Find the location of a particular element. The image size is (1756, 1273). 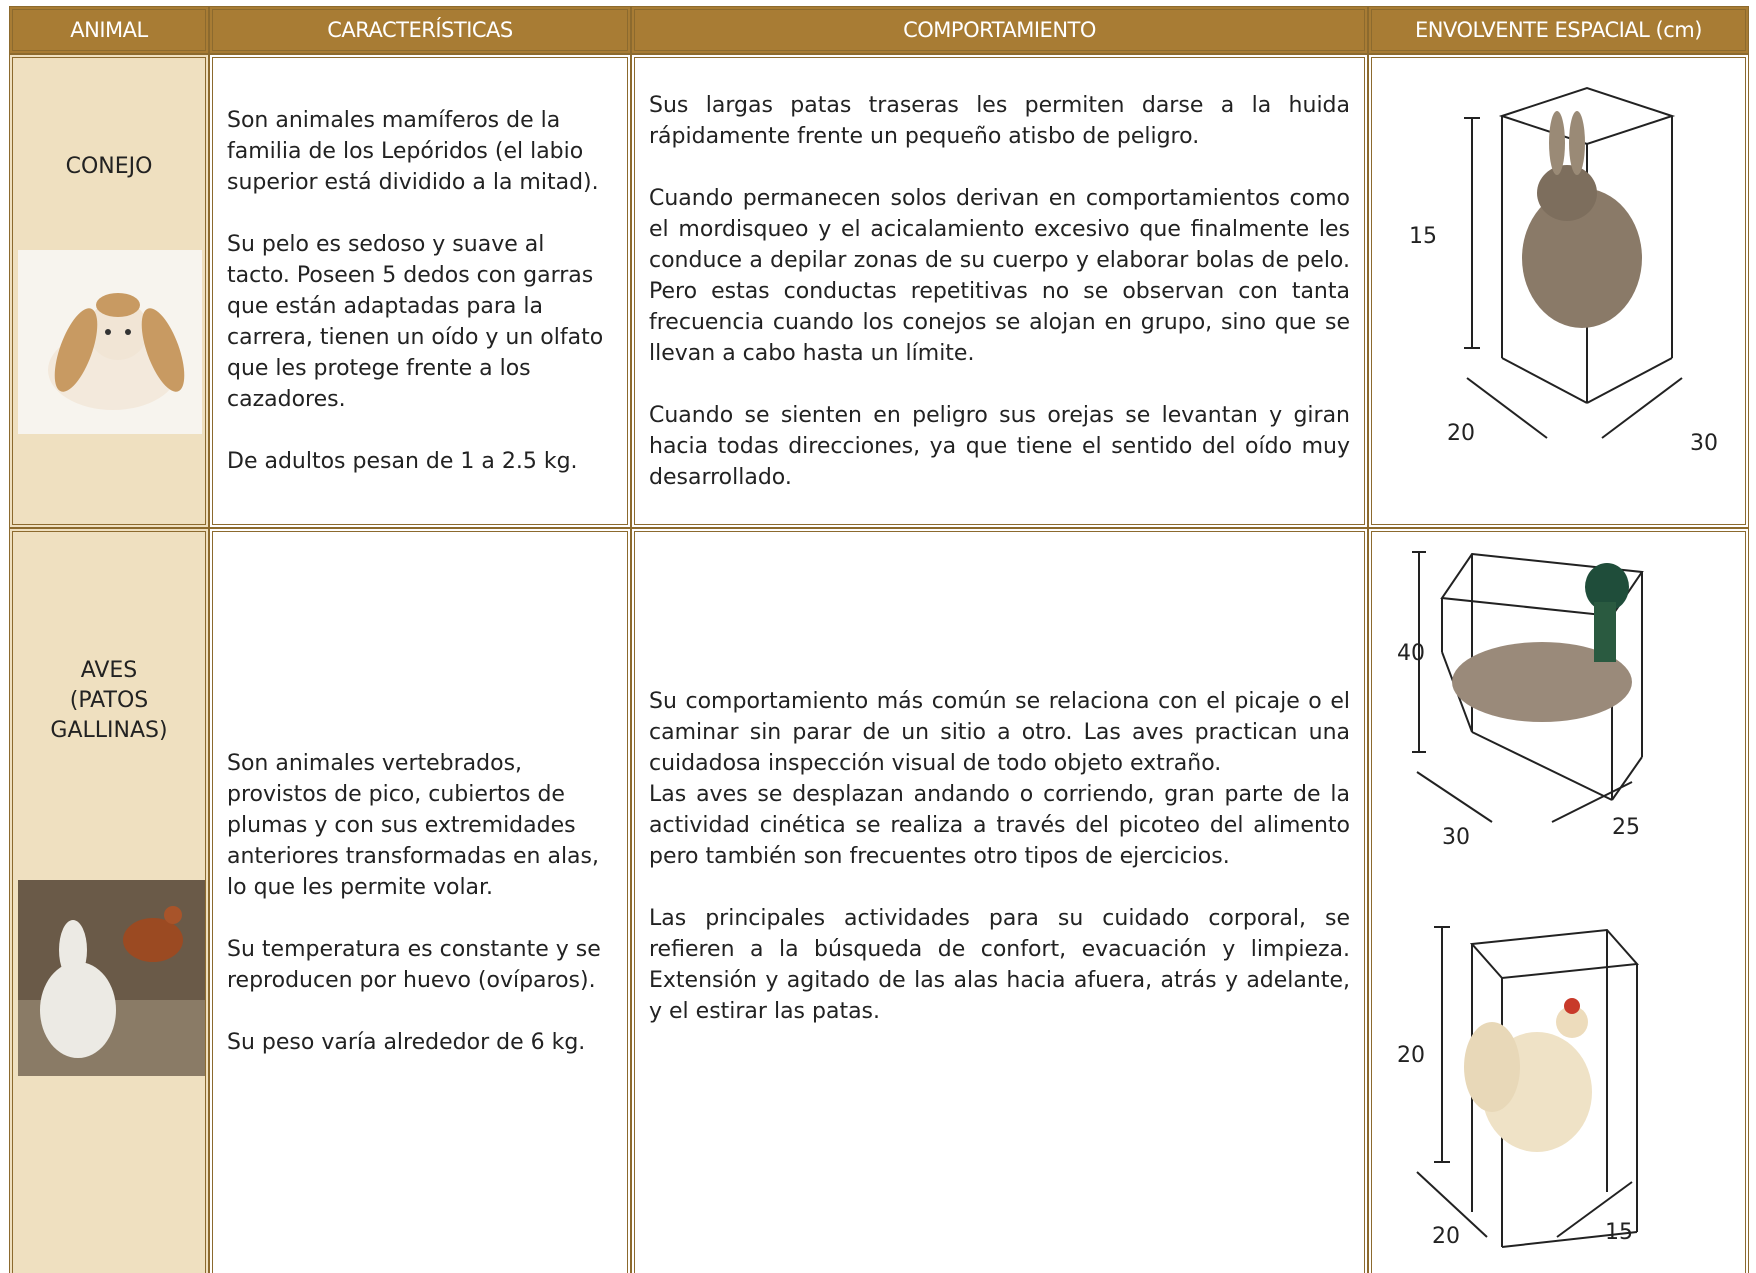

header-cell: ANIMAL is located at coordinates (109, 30).